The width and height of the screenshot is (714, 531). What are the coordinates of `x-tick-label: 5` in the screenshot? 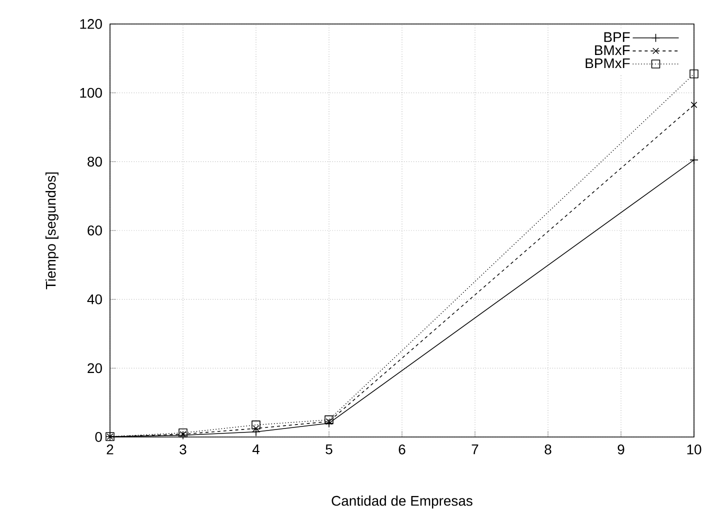 It's located at (329, 449).